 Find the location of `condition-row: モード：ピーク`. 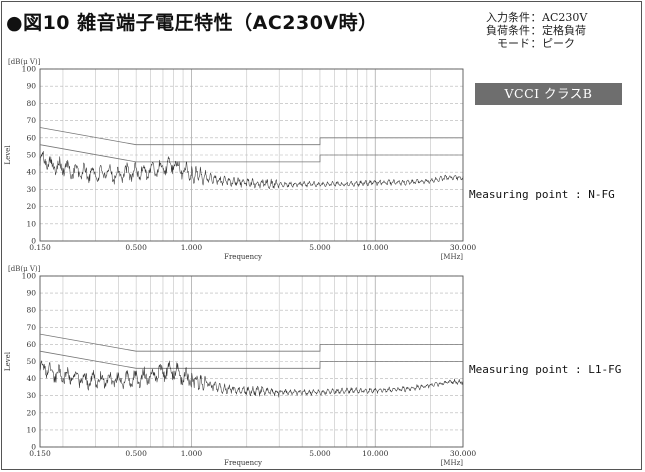

condition-row: モード：ピーク is located at coordinates (530, 43).